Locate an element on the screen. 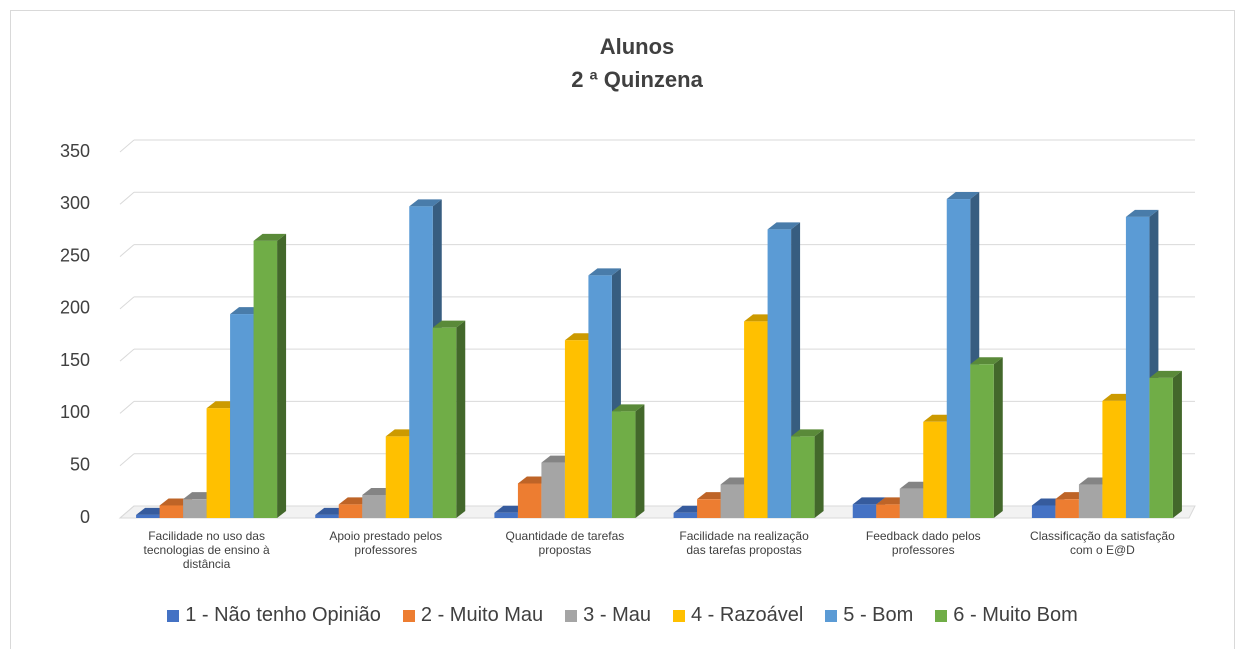 This screenshot has height=649, width=1245. legend-item: 6 - Muito Bom is located at coordinates (1006, 615).